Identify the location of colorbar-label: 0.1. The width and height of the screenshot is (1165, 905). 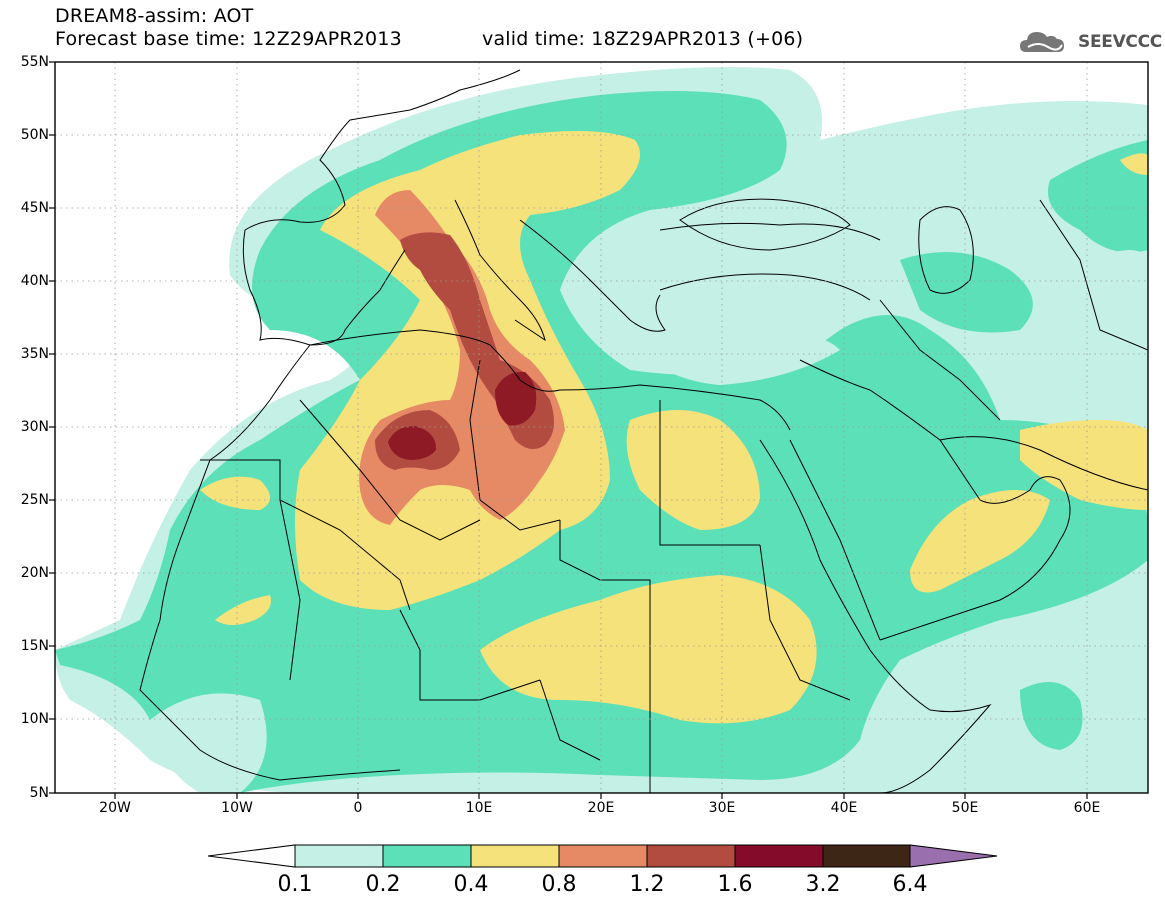
(295, 884).